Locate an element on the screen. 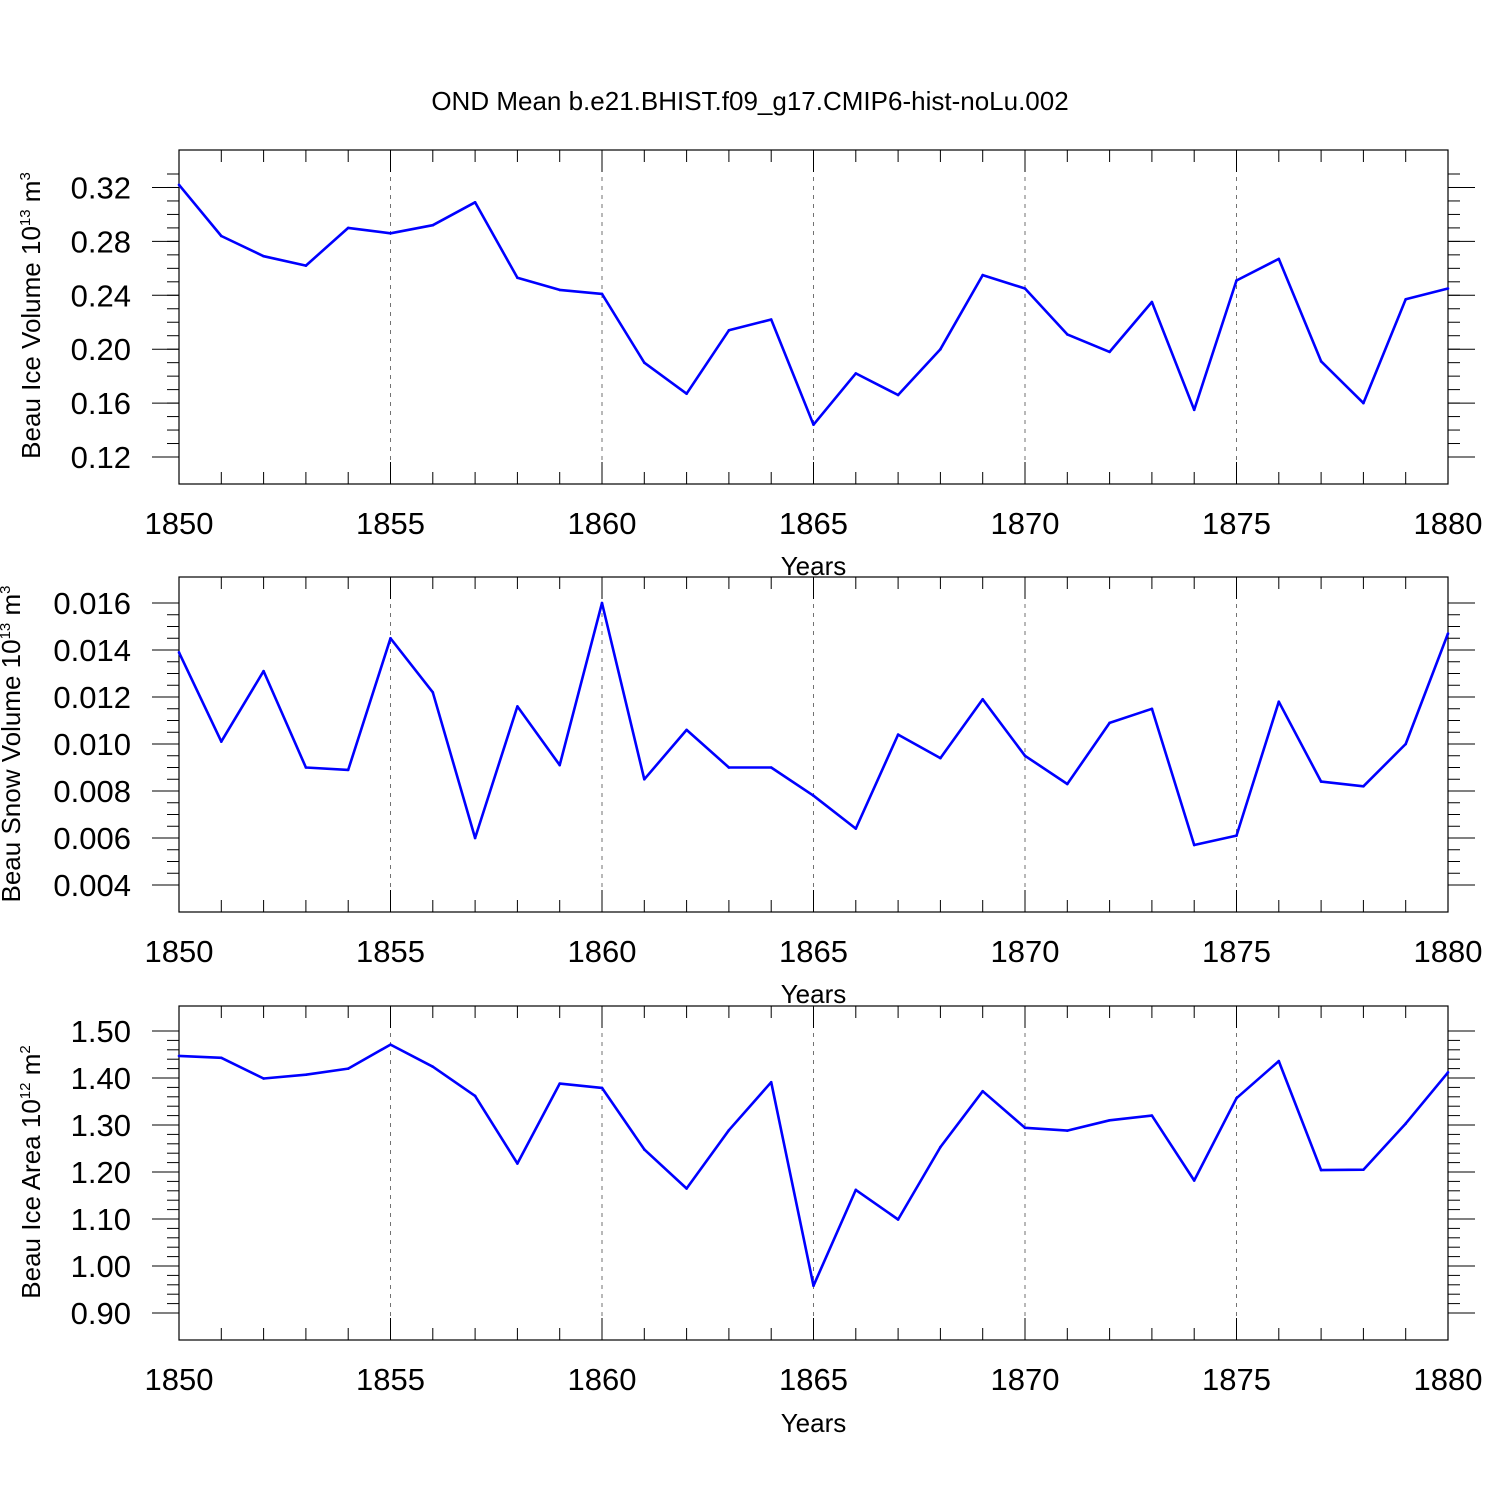 The image size is (1500, 1500). y-tick-label: 0.012 is located at coordinates (92, 697).